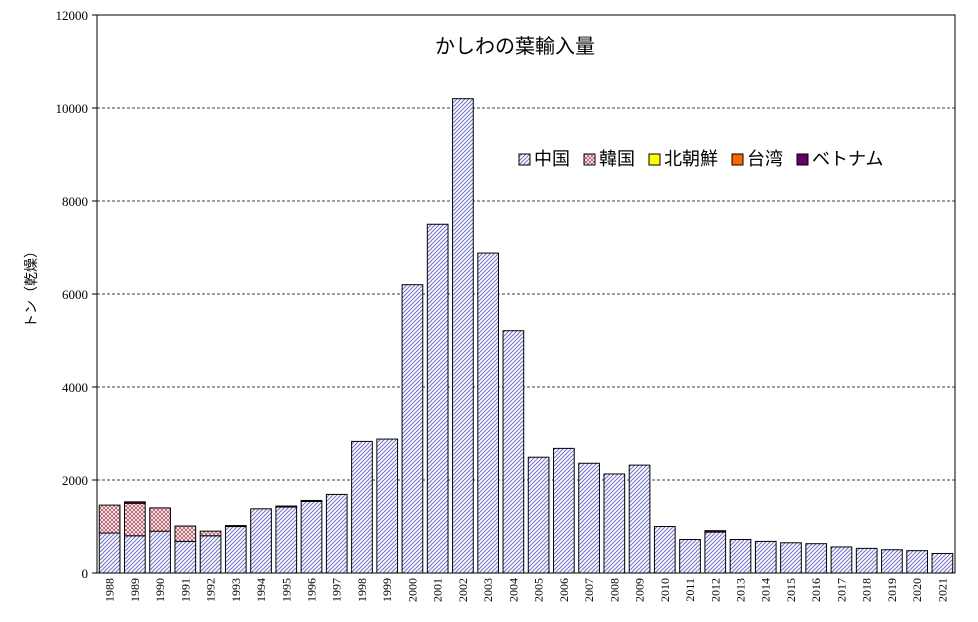  Describe the element at coordinates (740, 556) in the screenshot. I see `bar-中国-2013` at that location.